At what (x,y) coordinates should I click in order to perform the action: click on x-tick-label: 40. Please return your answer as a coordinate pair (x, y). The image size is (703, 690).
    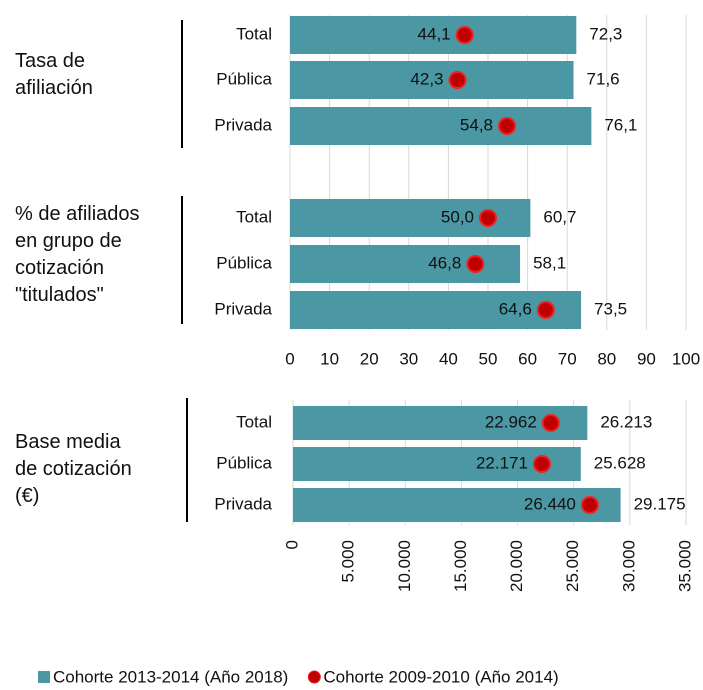
    Looking at the image, I should click on (448, 358).